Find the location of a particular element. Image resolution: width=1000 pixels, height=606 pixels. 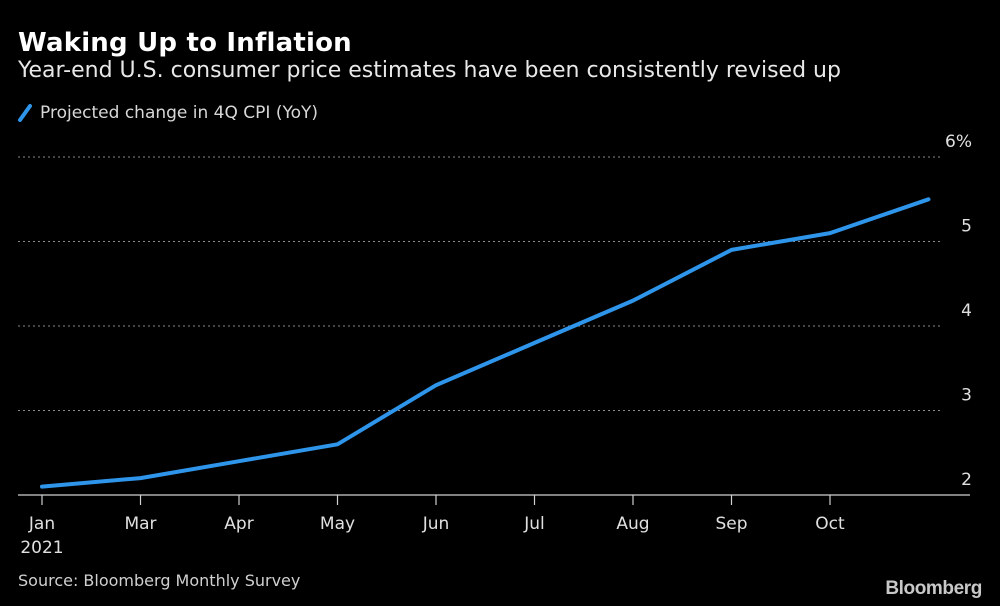

x-tick-label: Sep is located at coordinates (731, 524).